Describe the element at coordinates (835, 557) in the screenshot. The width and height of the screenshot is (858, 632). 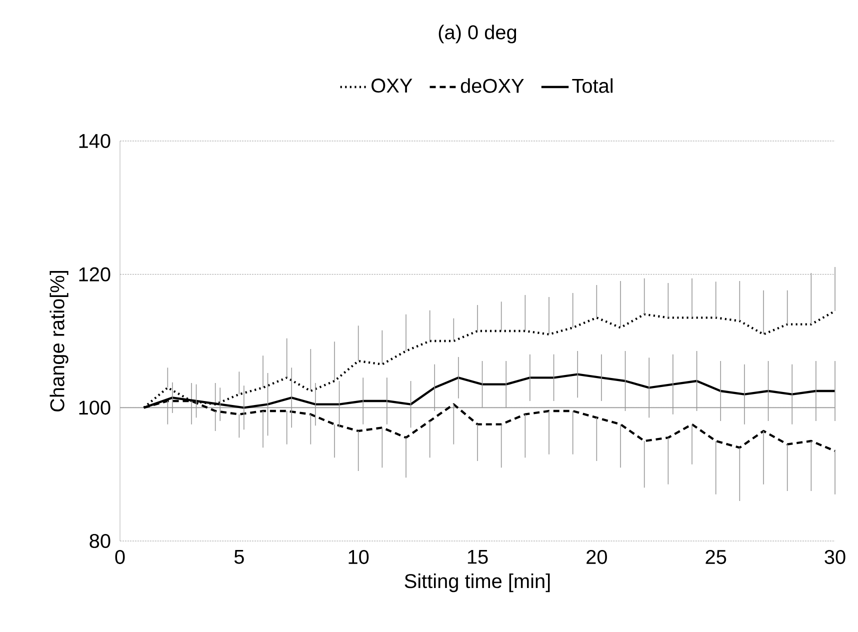
I see `x-tick-label: 30` at that location.